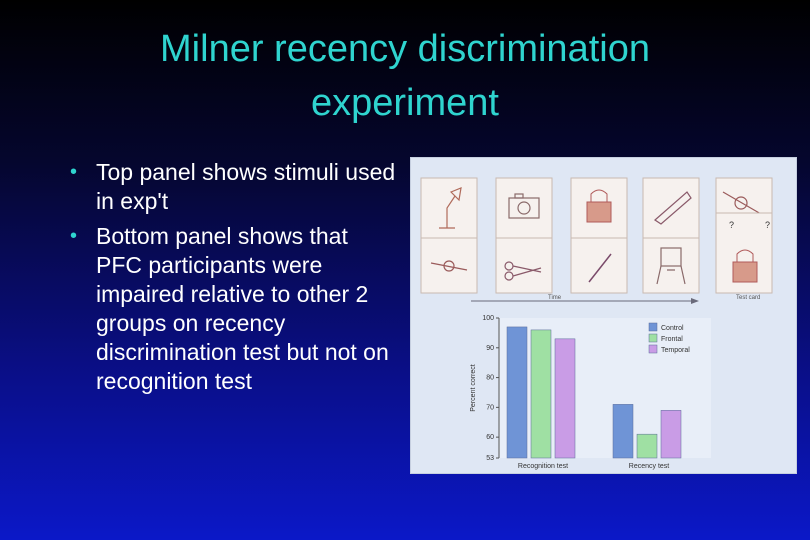 The image size is (810, 540). Describe the element at coordinates (768, 225) in the screenshot. I see `question-mark-right: ?` at that location.